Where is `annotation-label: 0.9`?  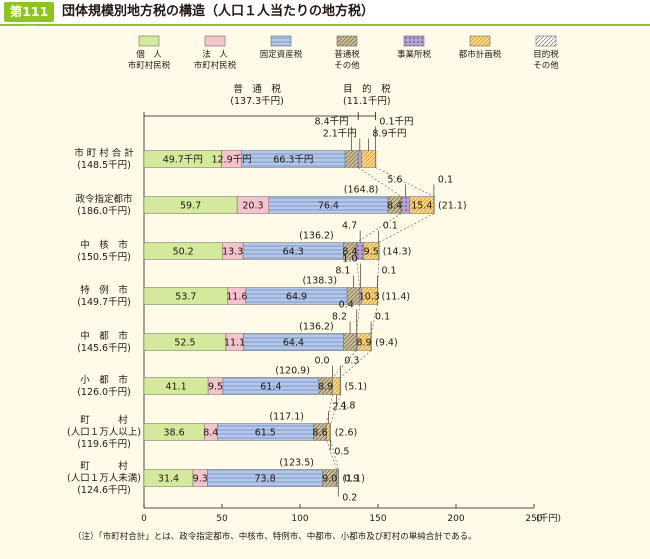 annotation-label: 0.9 is located at coordinates (351, 479).